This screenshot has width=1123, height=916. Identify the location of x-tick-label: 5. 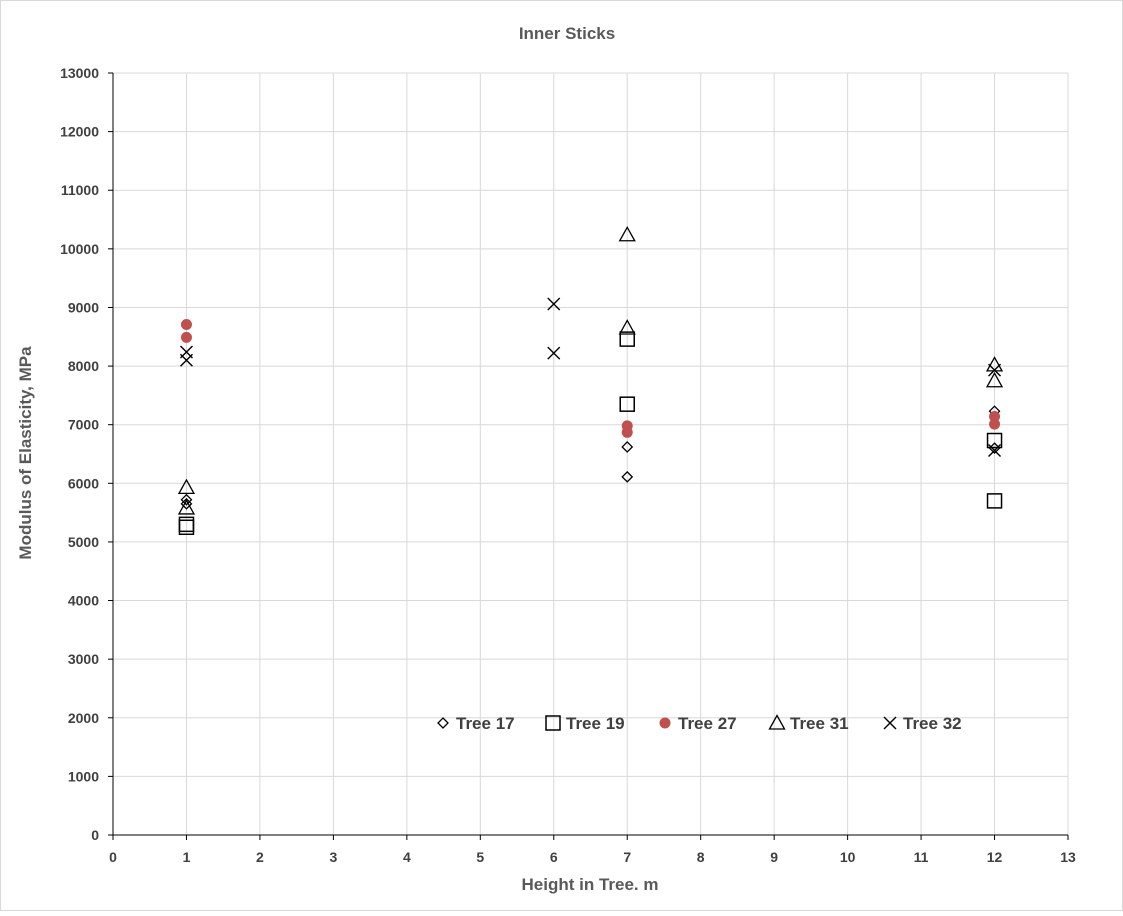
(480, 857).